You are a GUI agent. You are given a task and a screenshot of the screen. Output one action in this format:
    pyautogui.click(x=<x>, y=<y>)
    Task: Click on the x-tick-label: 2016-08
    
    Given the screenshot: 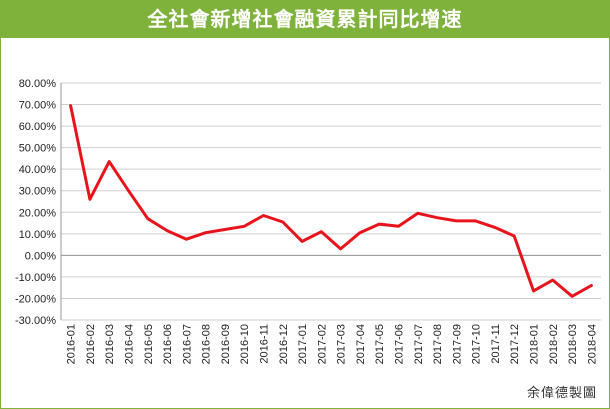 What is the action you would take?
    pyautogui.click(x=207, y=344)
    